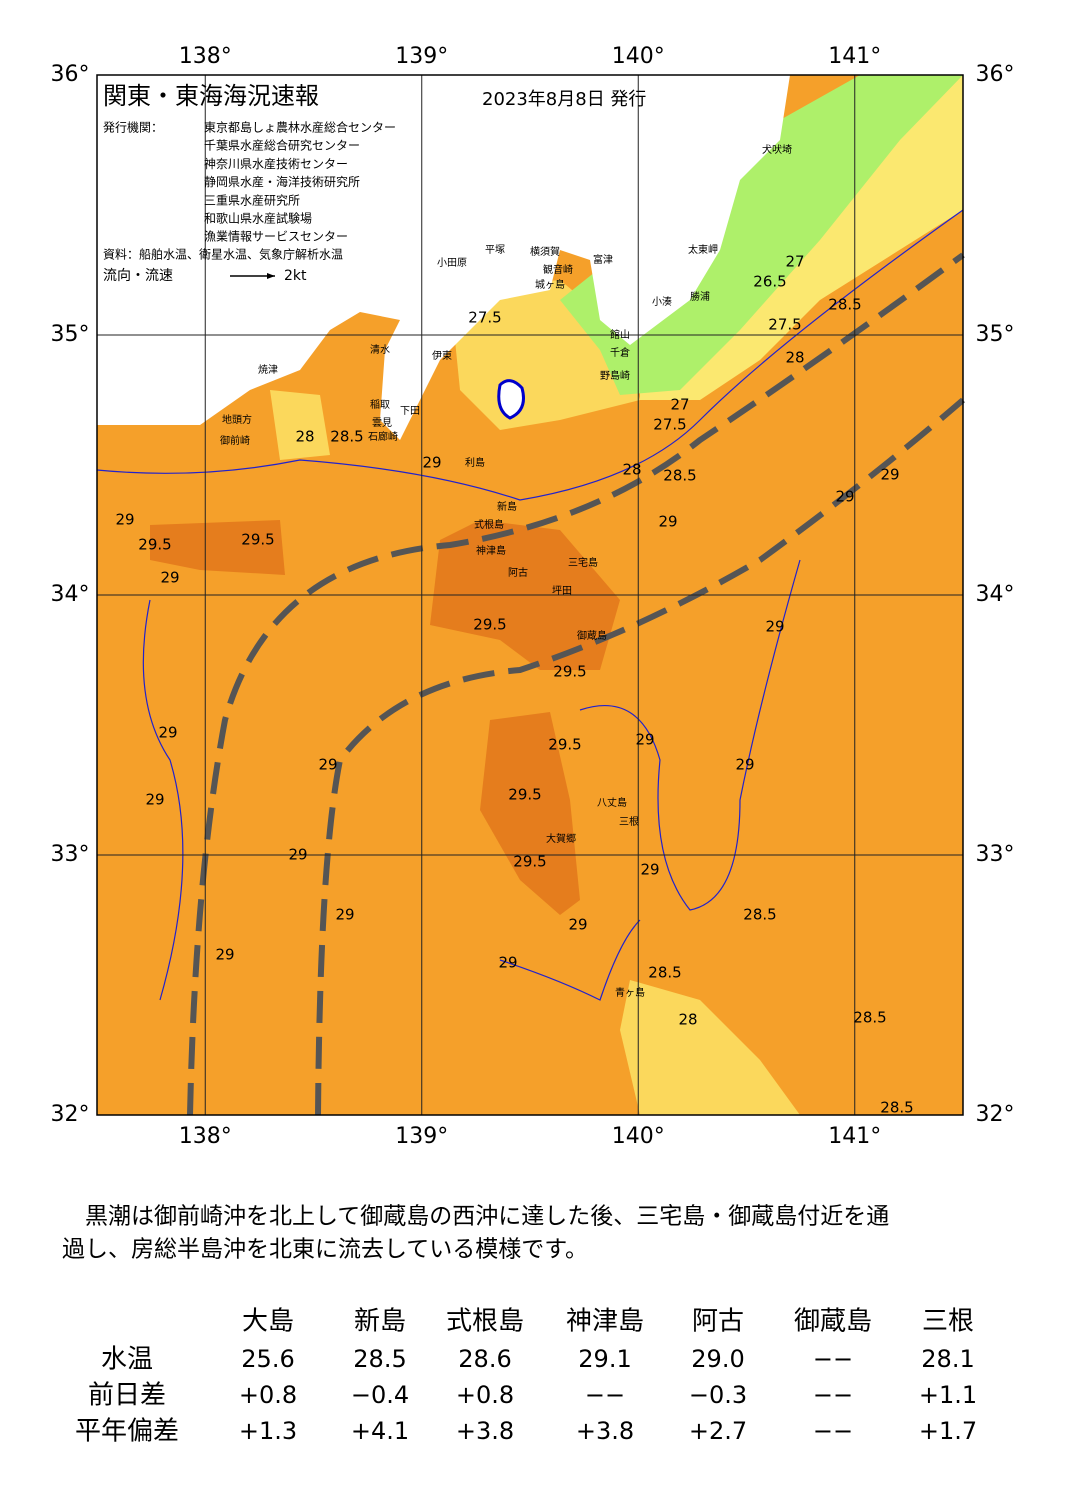 The image size is (1065, 1505). What do you see at coordinates (489, 524) in the screenshot?
I see `place-name: 式根島` at bounding box center [489, 524].